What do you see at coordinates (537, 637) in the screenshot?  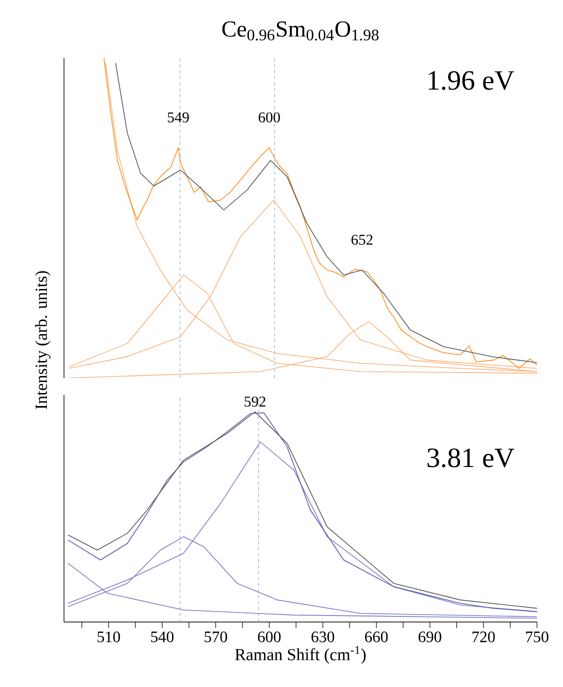 I see `x-tick-label: 750` at bounding box center [537, 637].